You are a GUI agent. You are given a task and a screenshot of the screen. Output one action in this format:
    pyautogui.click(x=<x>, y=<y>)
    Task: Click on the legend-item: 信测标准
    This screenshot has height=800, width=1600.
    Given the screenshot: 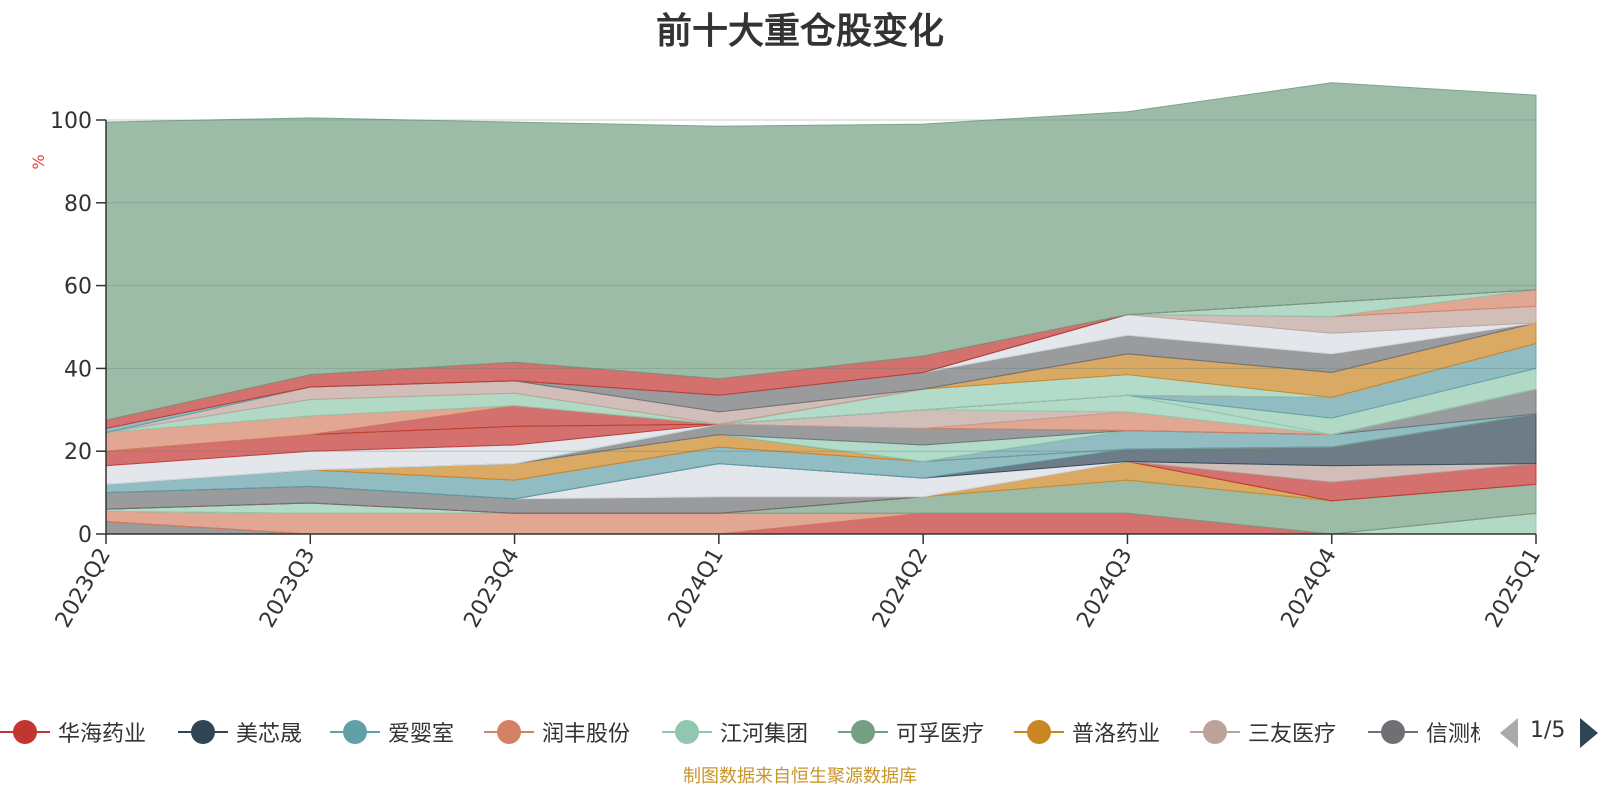 What is the action you would take?
    pyautogui.click(x=1424, y=732)
    